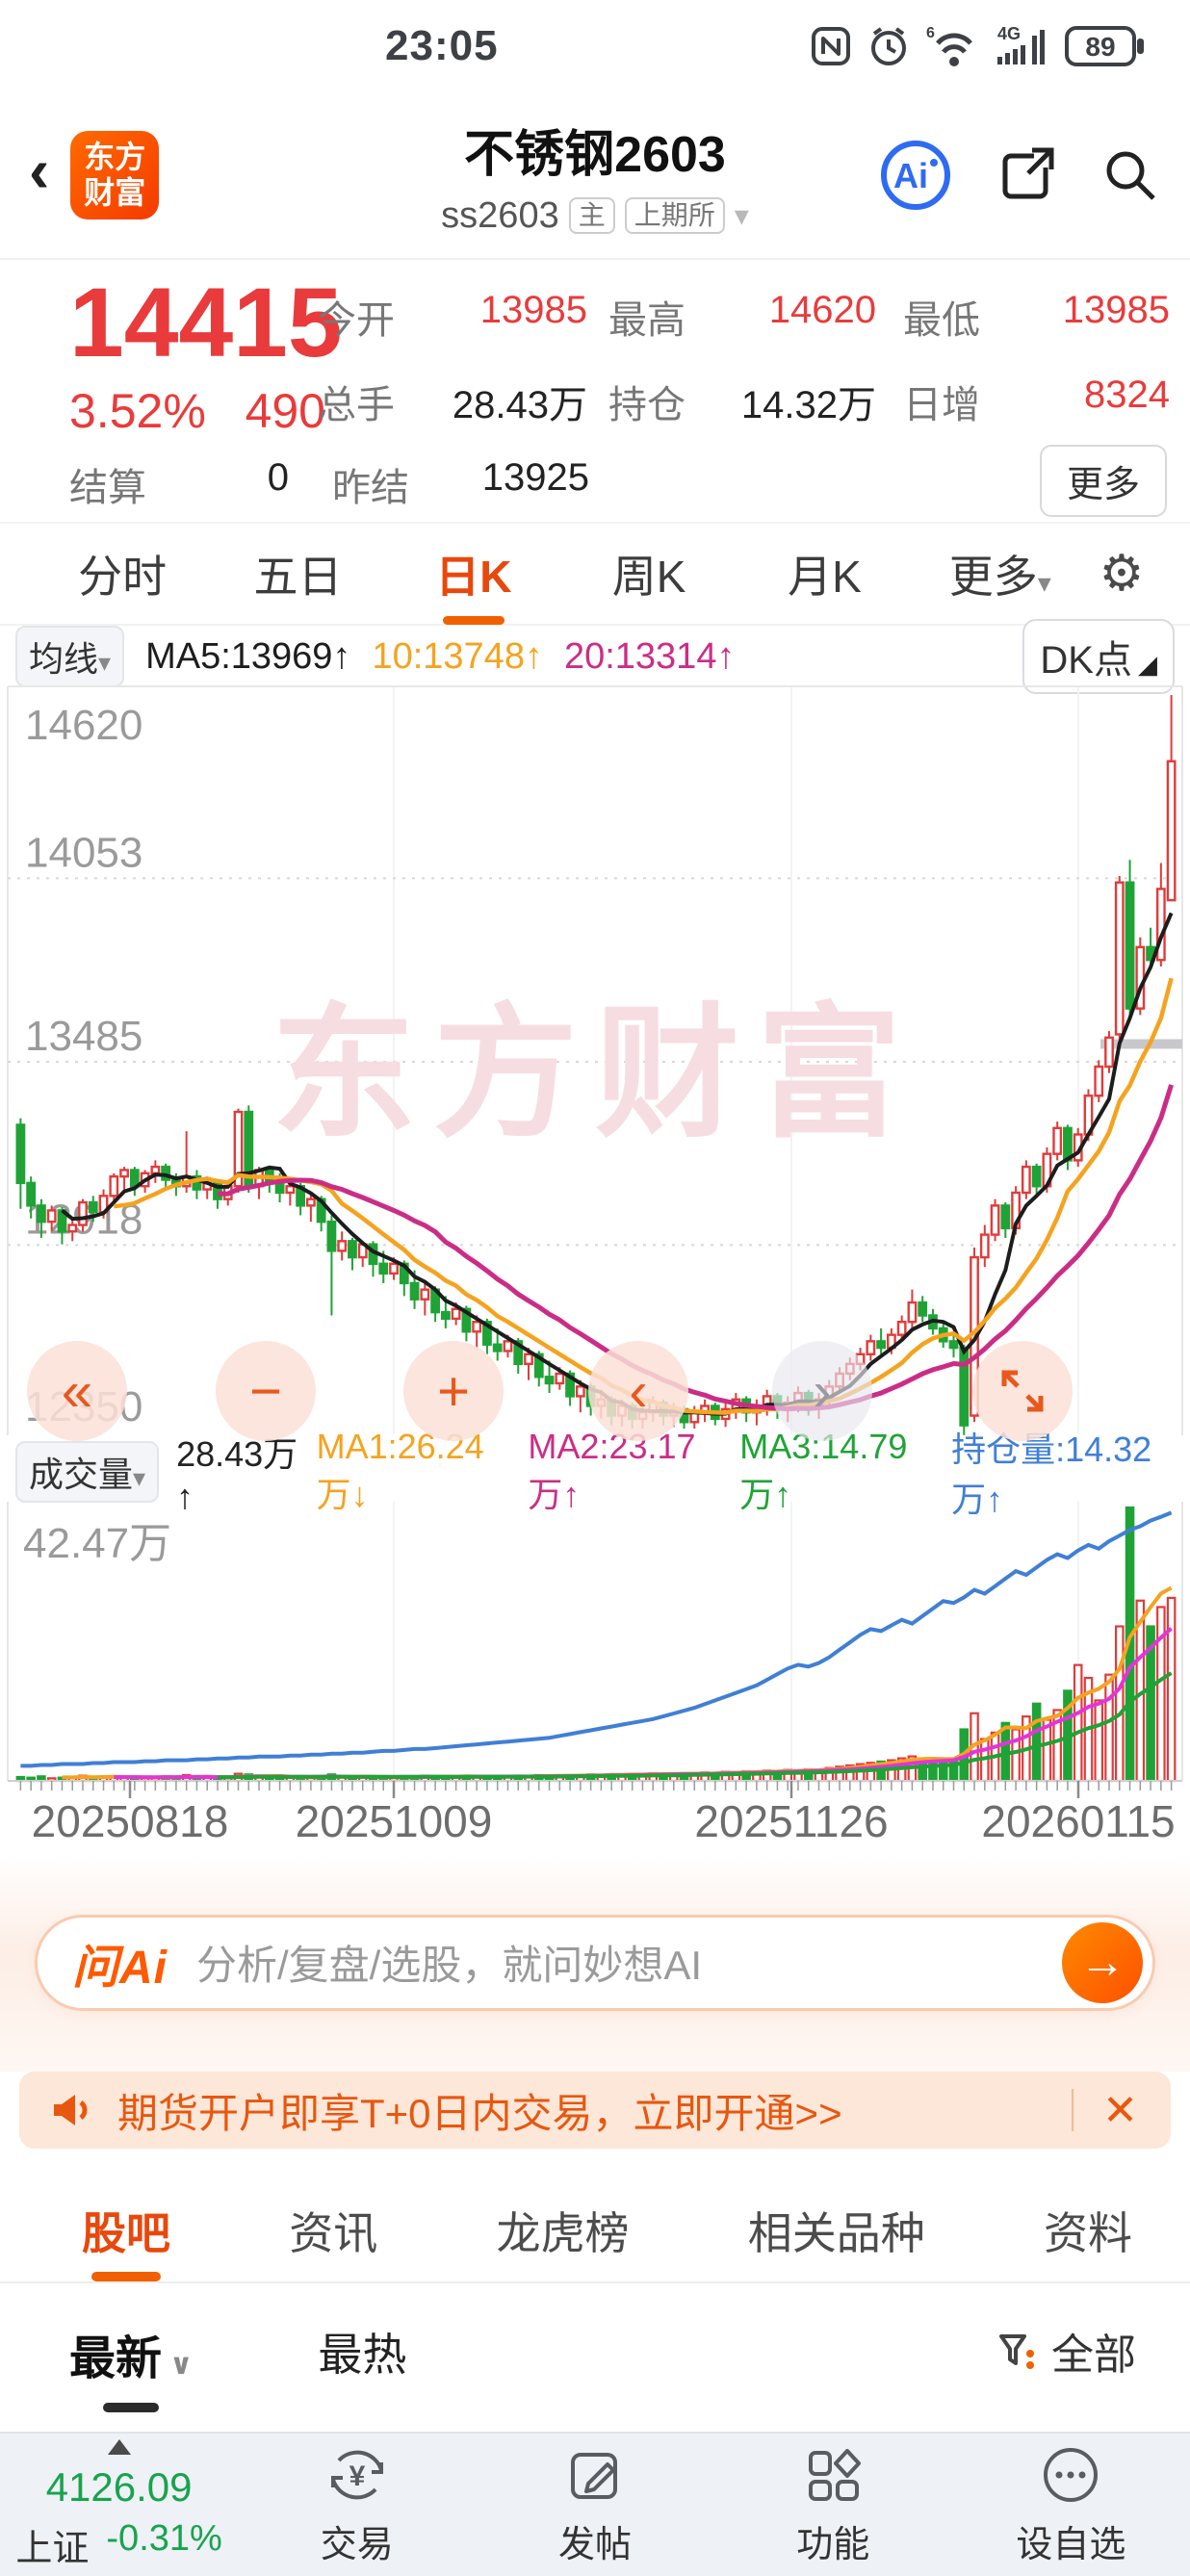 Image resolution: width=1190 pixels, height=2576 pixels. Describe the element at coordinates (808, 405) in the screenshot. I see `open-interest-value: 14.32万` at that location.